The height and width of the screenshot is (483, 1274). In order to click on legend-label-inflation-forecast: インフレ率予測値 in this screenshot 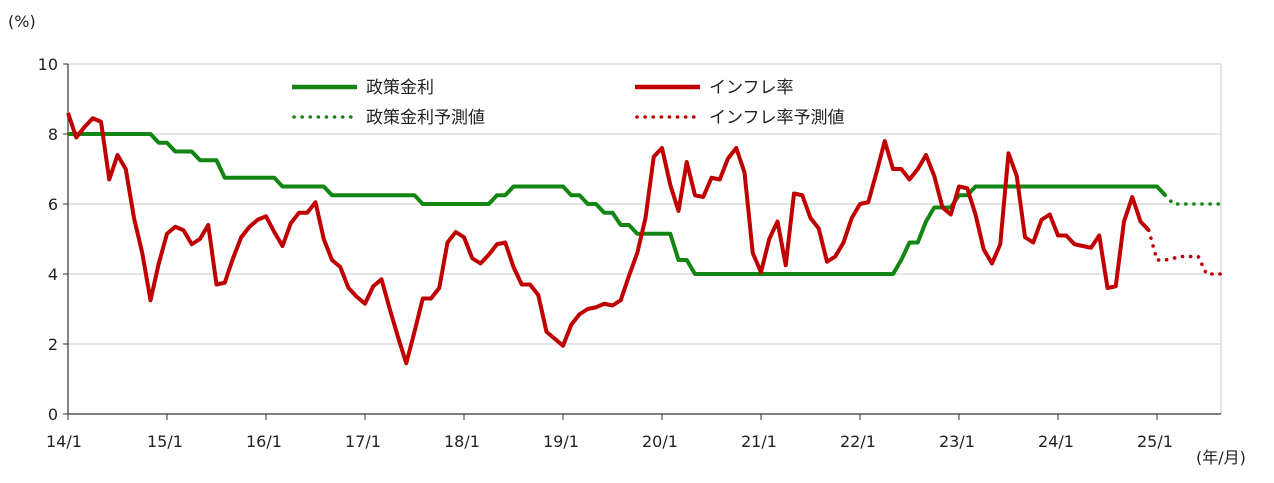, I will do `click(777, 118)`.